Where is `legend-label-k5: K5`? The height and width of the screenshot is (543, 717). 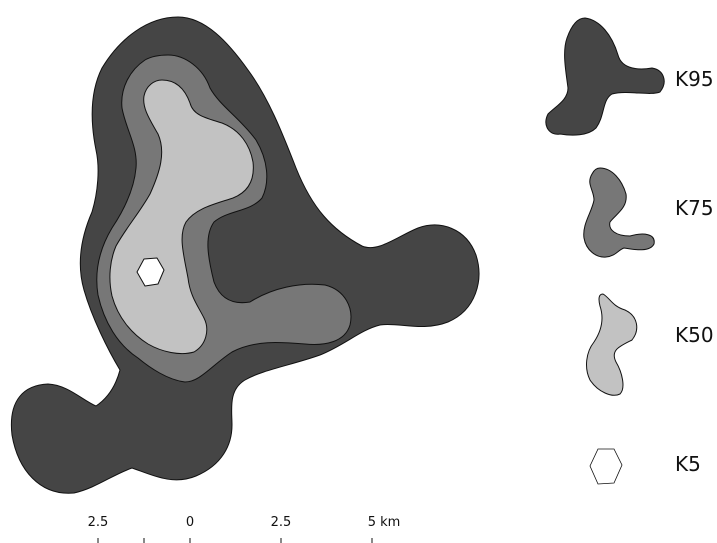
legend-label-k5: K5 is located at coordinates (688, 464).